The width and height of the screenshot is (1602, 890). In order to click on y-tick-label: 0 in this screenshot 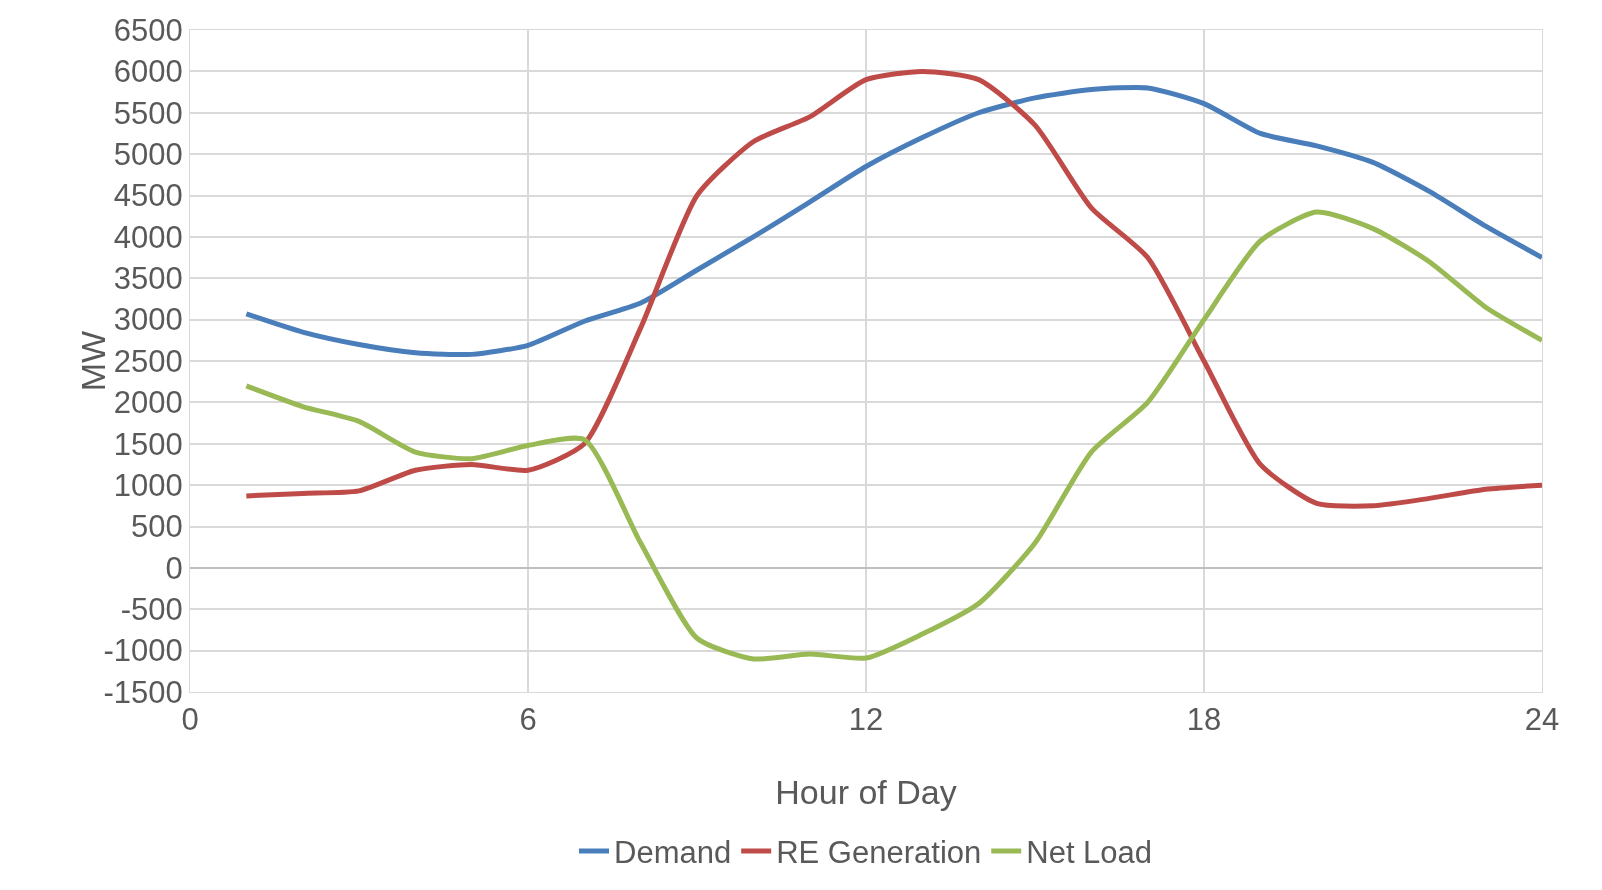, I will do `click(174, 568)`.